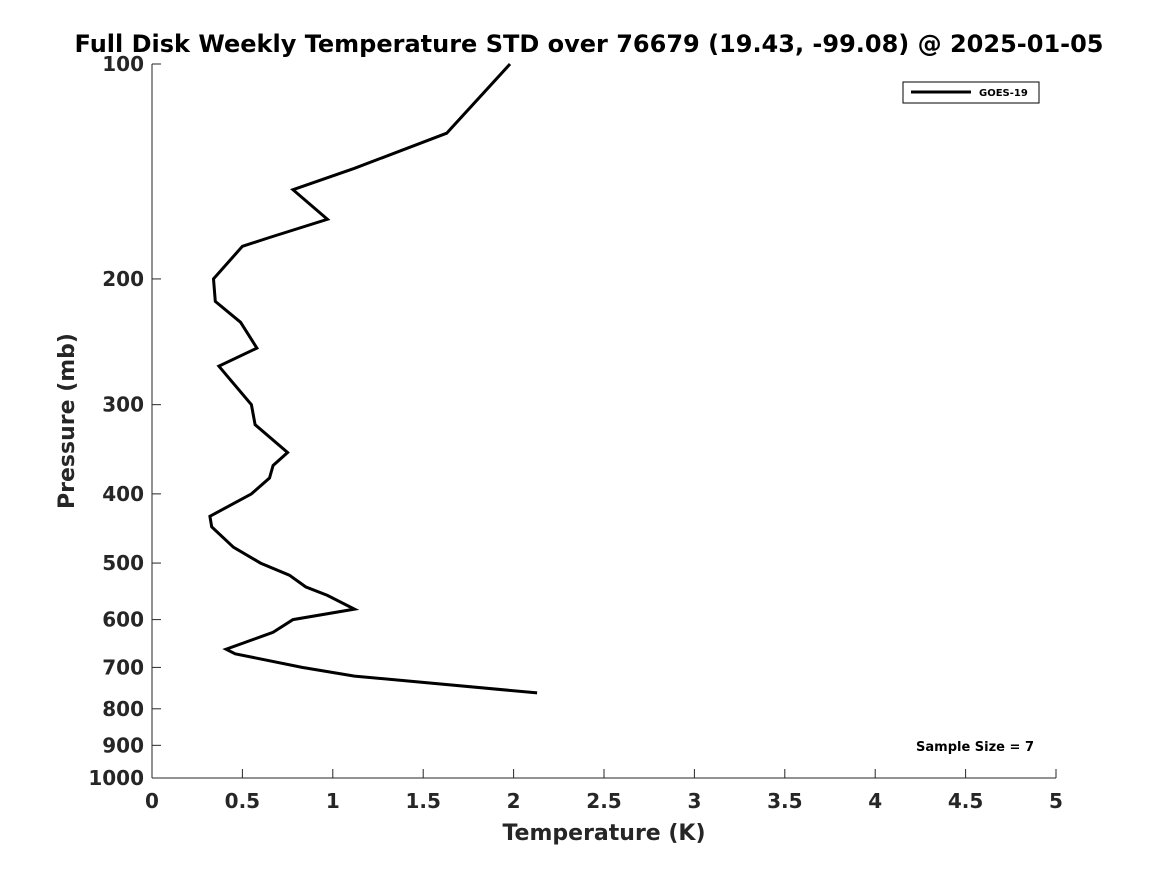 The height and width of the screenshot is (875, 1167). Describe the element at coordinates (152, 801) in the screenshot. I see `x-tick-label: 0` at that location.